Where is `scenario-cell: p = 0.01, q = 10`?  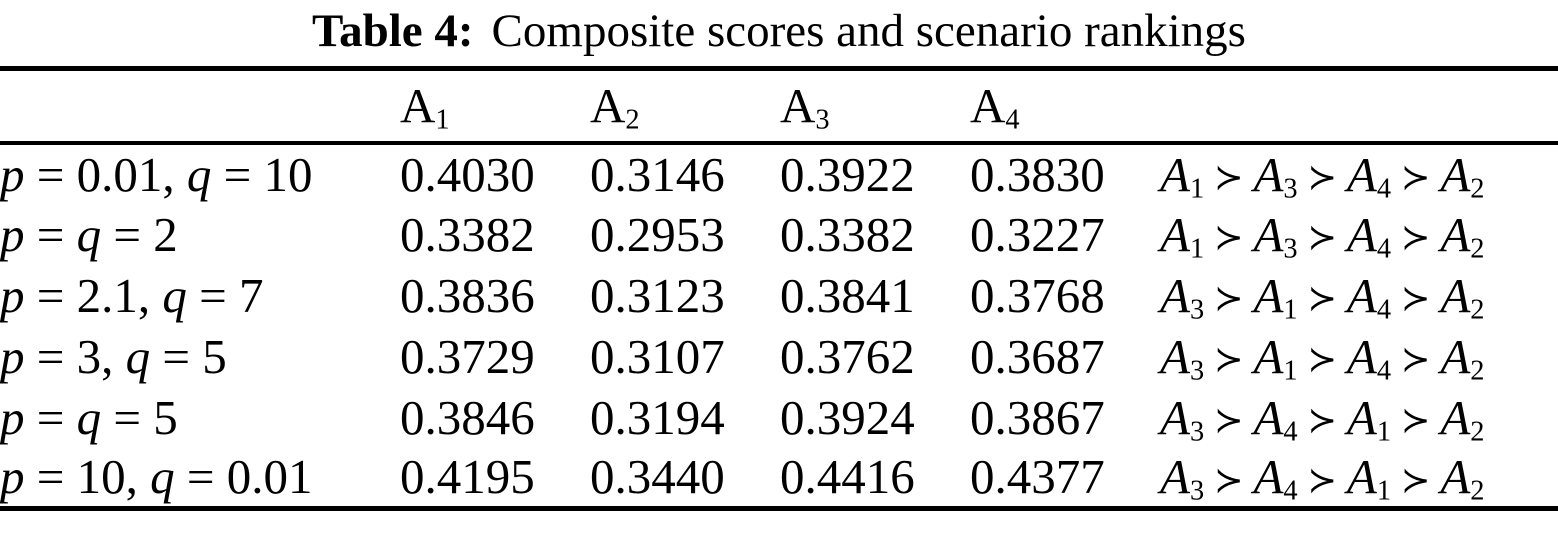
scenario-cell: p = 0.01, q = 10 is located at coordinates (200, 173).